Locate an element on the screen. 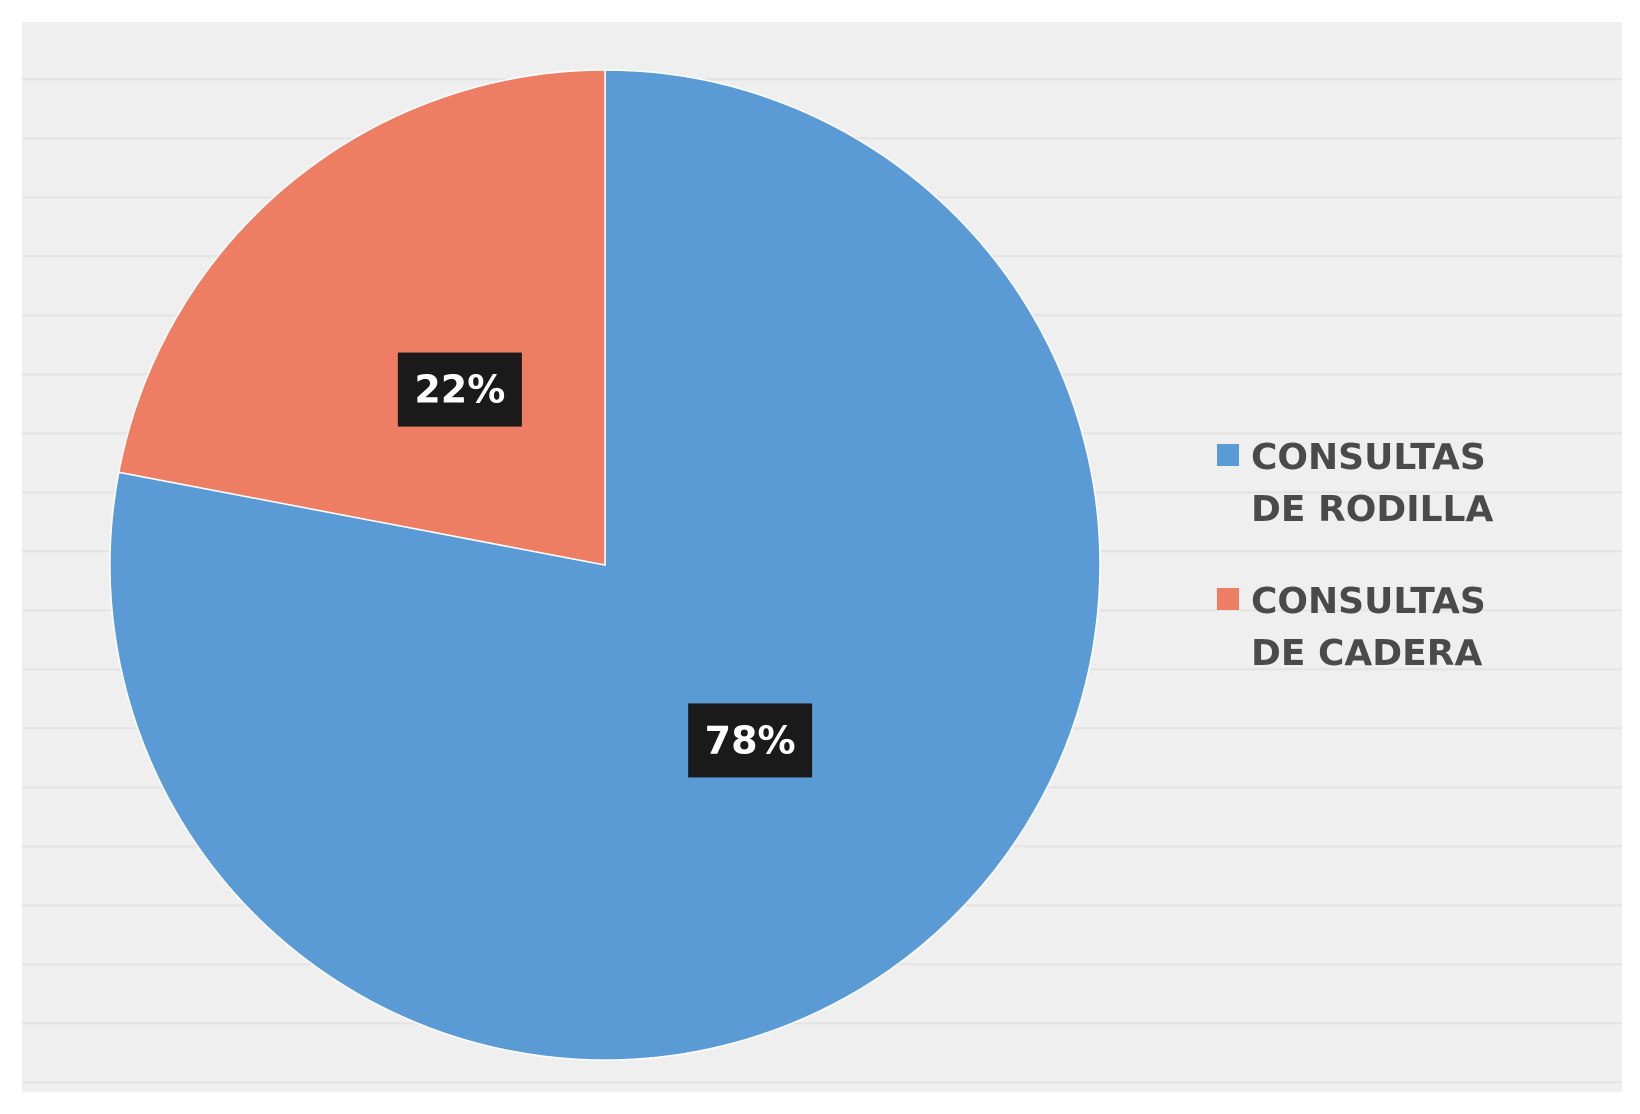  pie-data-labels: 78% 22% is located at coordinates (605, 565).